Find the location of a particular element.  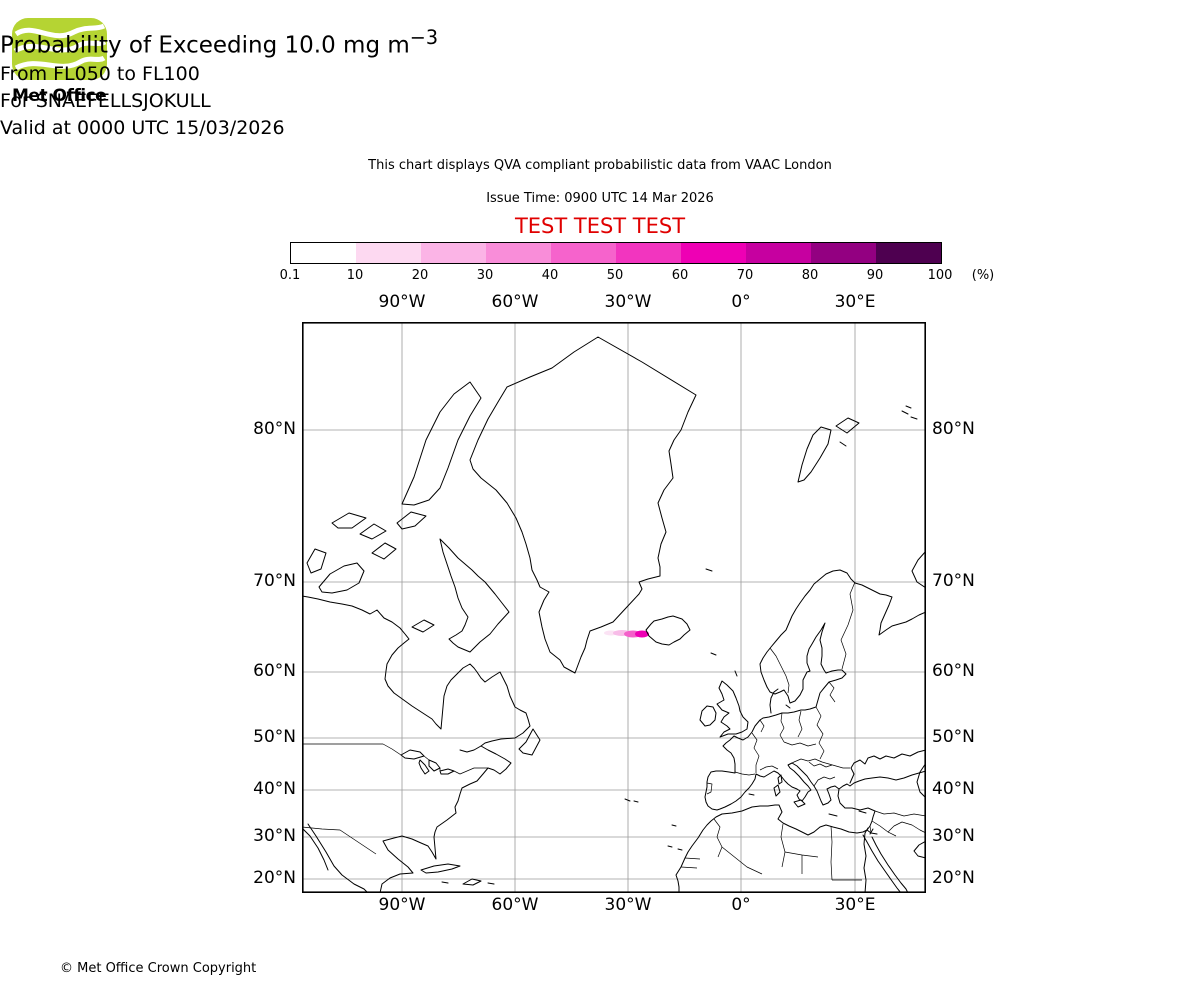

logo-text: Met Office is located at coordinates (59, 96).